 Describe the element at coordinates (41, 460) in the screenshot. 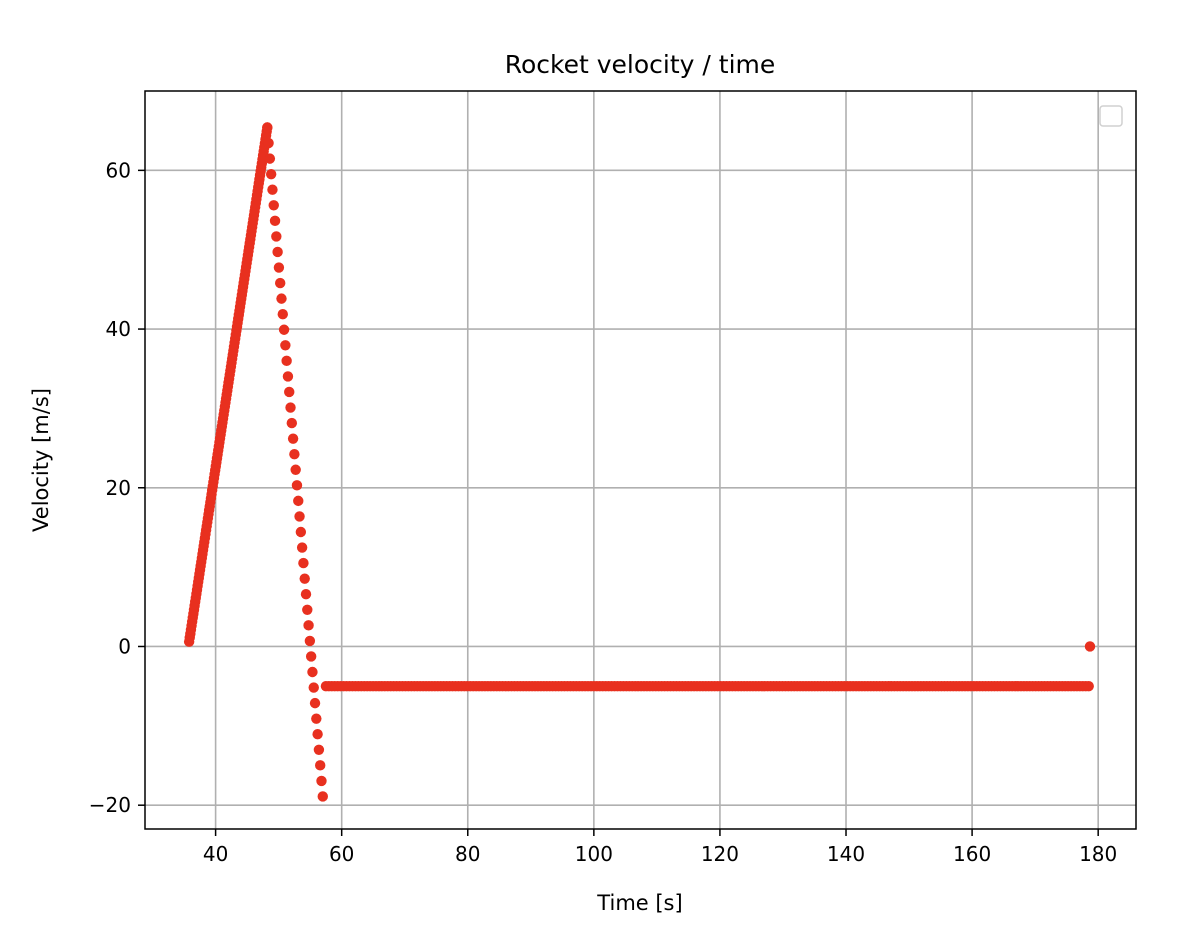

I see `y-axis-label: Velocity [m/s]` at that location.